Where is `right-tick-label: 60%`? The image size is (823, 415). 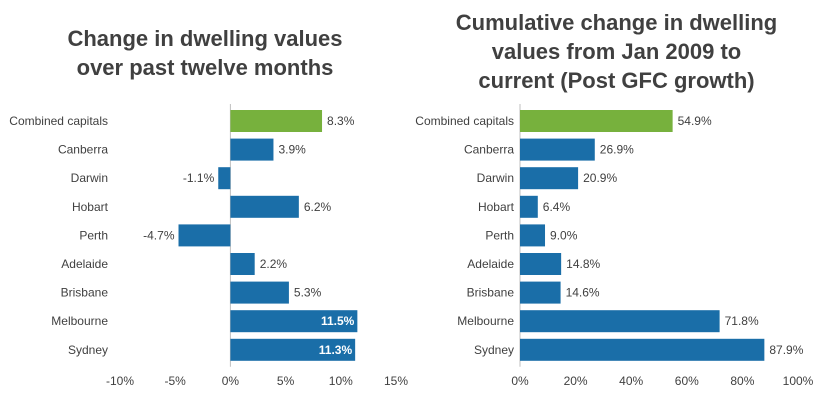 right-tick-label: 60% is located at coordinates (687, 381).